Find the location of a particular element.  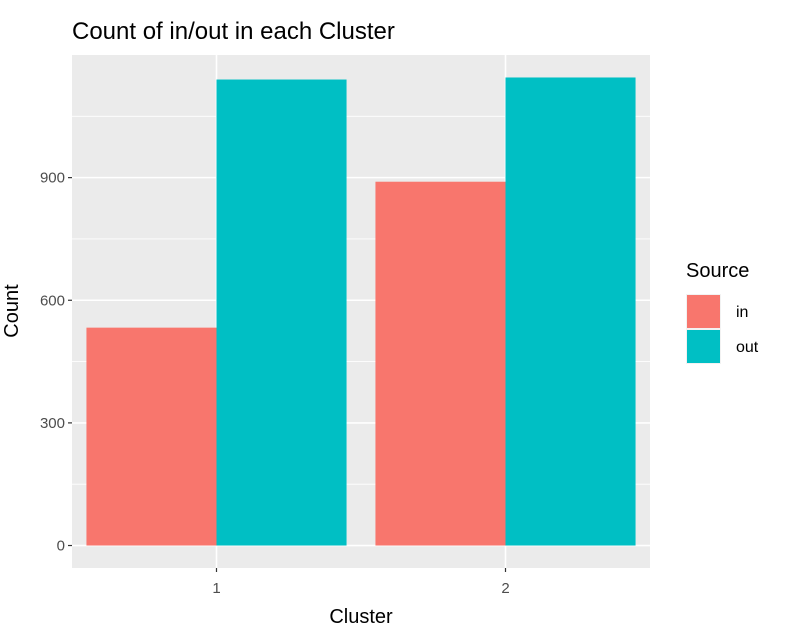

legend-title: Source is located at coordinates (717, 271).